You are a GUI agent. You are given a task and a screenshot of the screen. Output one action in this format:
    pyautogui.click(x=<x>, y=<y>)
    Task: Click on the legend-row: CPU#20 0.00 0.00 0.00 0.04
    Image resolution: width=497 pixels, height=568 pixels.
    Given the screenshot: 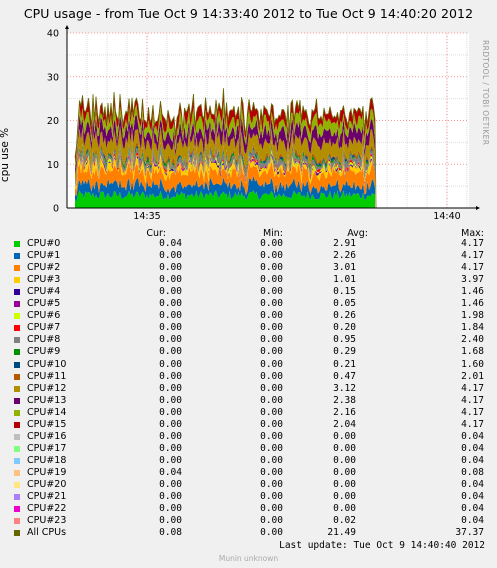 What is the action you would take?
    pyautogui.click(x=248, y=485)
    